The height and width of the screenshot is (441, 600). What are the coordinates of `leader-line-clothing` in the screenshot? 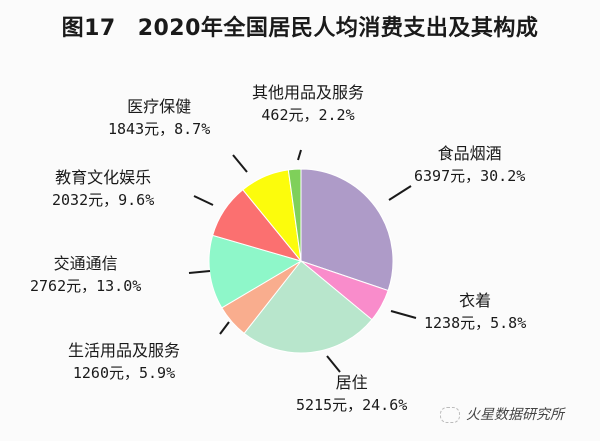 It's located at (403, 314).